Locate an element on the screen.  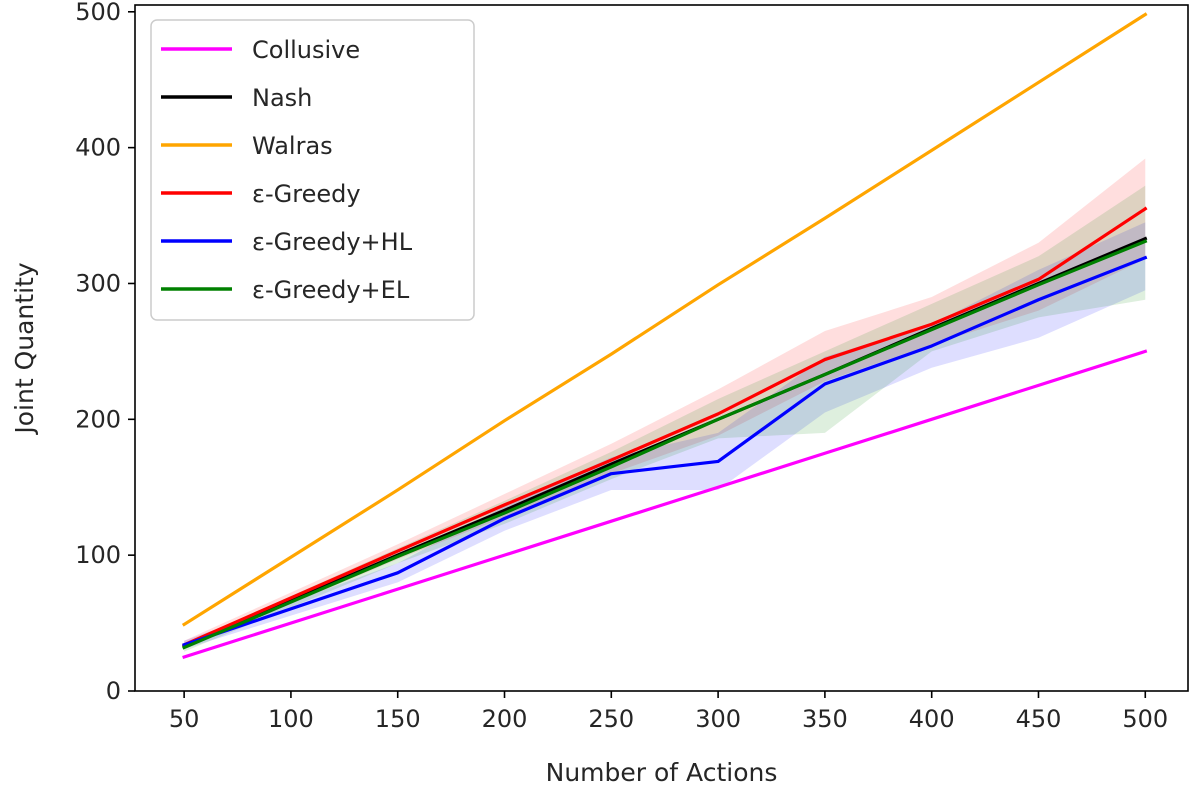
x-axis: 50 100 150 200 250 300 350 400 450 500 is located at coordinates (668, 712).